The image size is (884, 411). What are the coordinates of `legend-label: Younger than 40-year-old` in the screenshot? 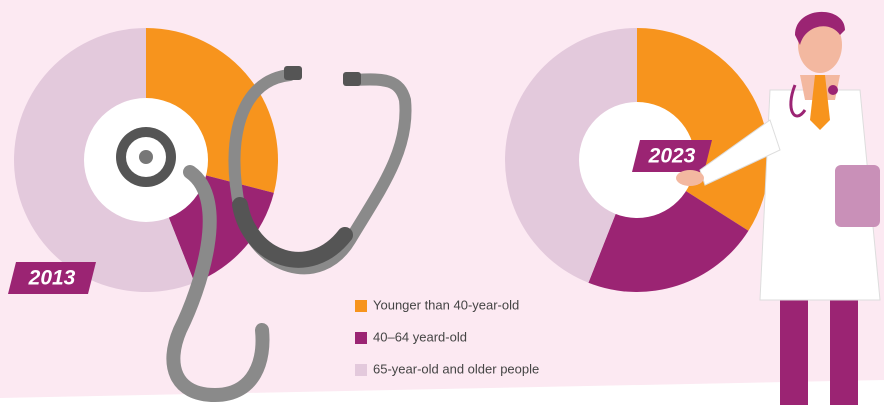 It's located at (446, 304).